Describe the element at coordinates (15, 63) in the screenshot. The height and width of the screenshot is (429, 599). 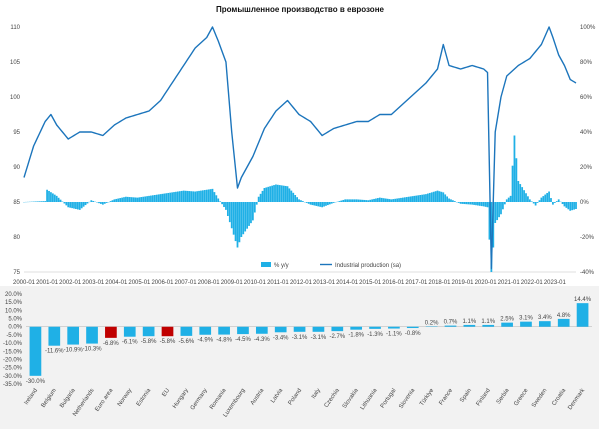
I see `y-left-tick-label: 105` at that location.